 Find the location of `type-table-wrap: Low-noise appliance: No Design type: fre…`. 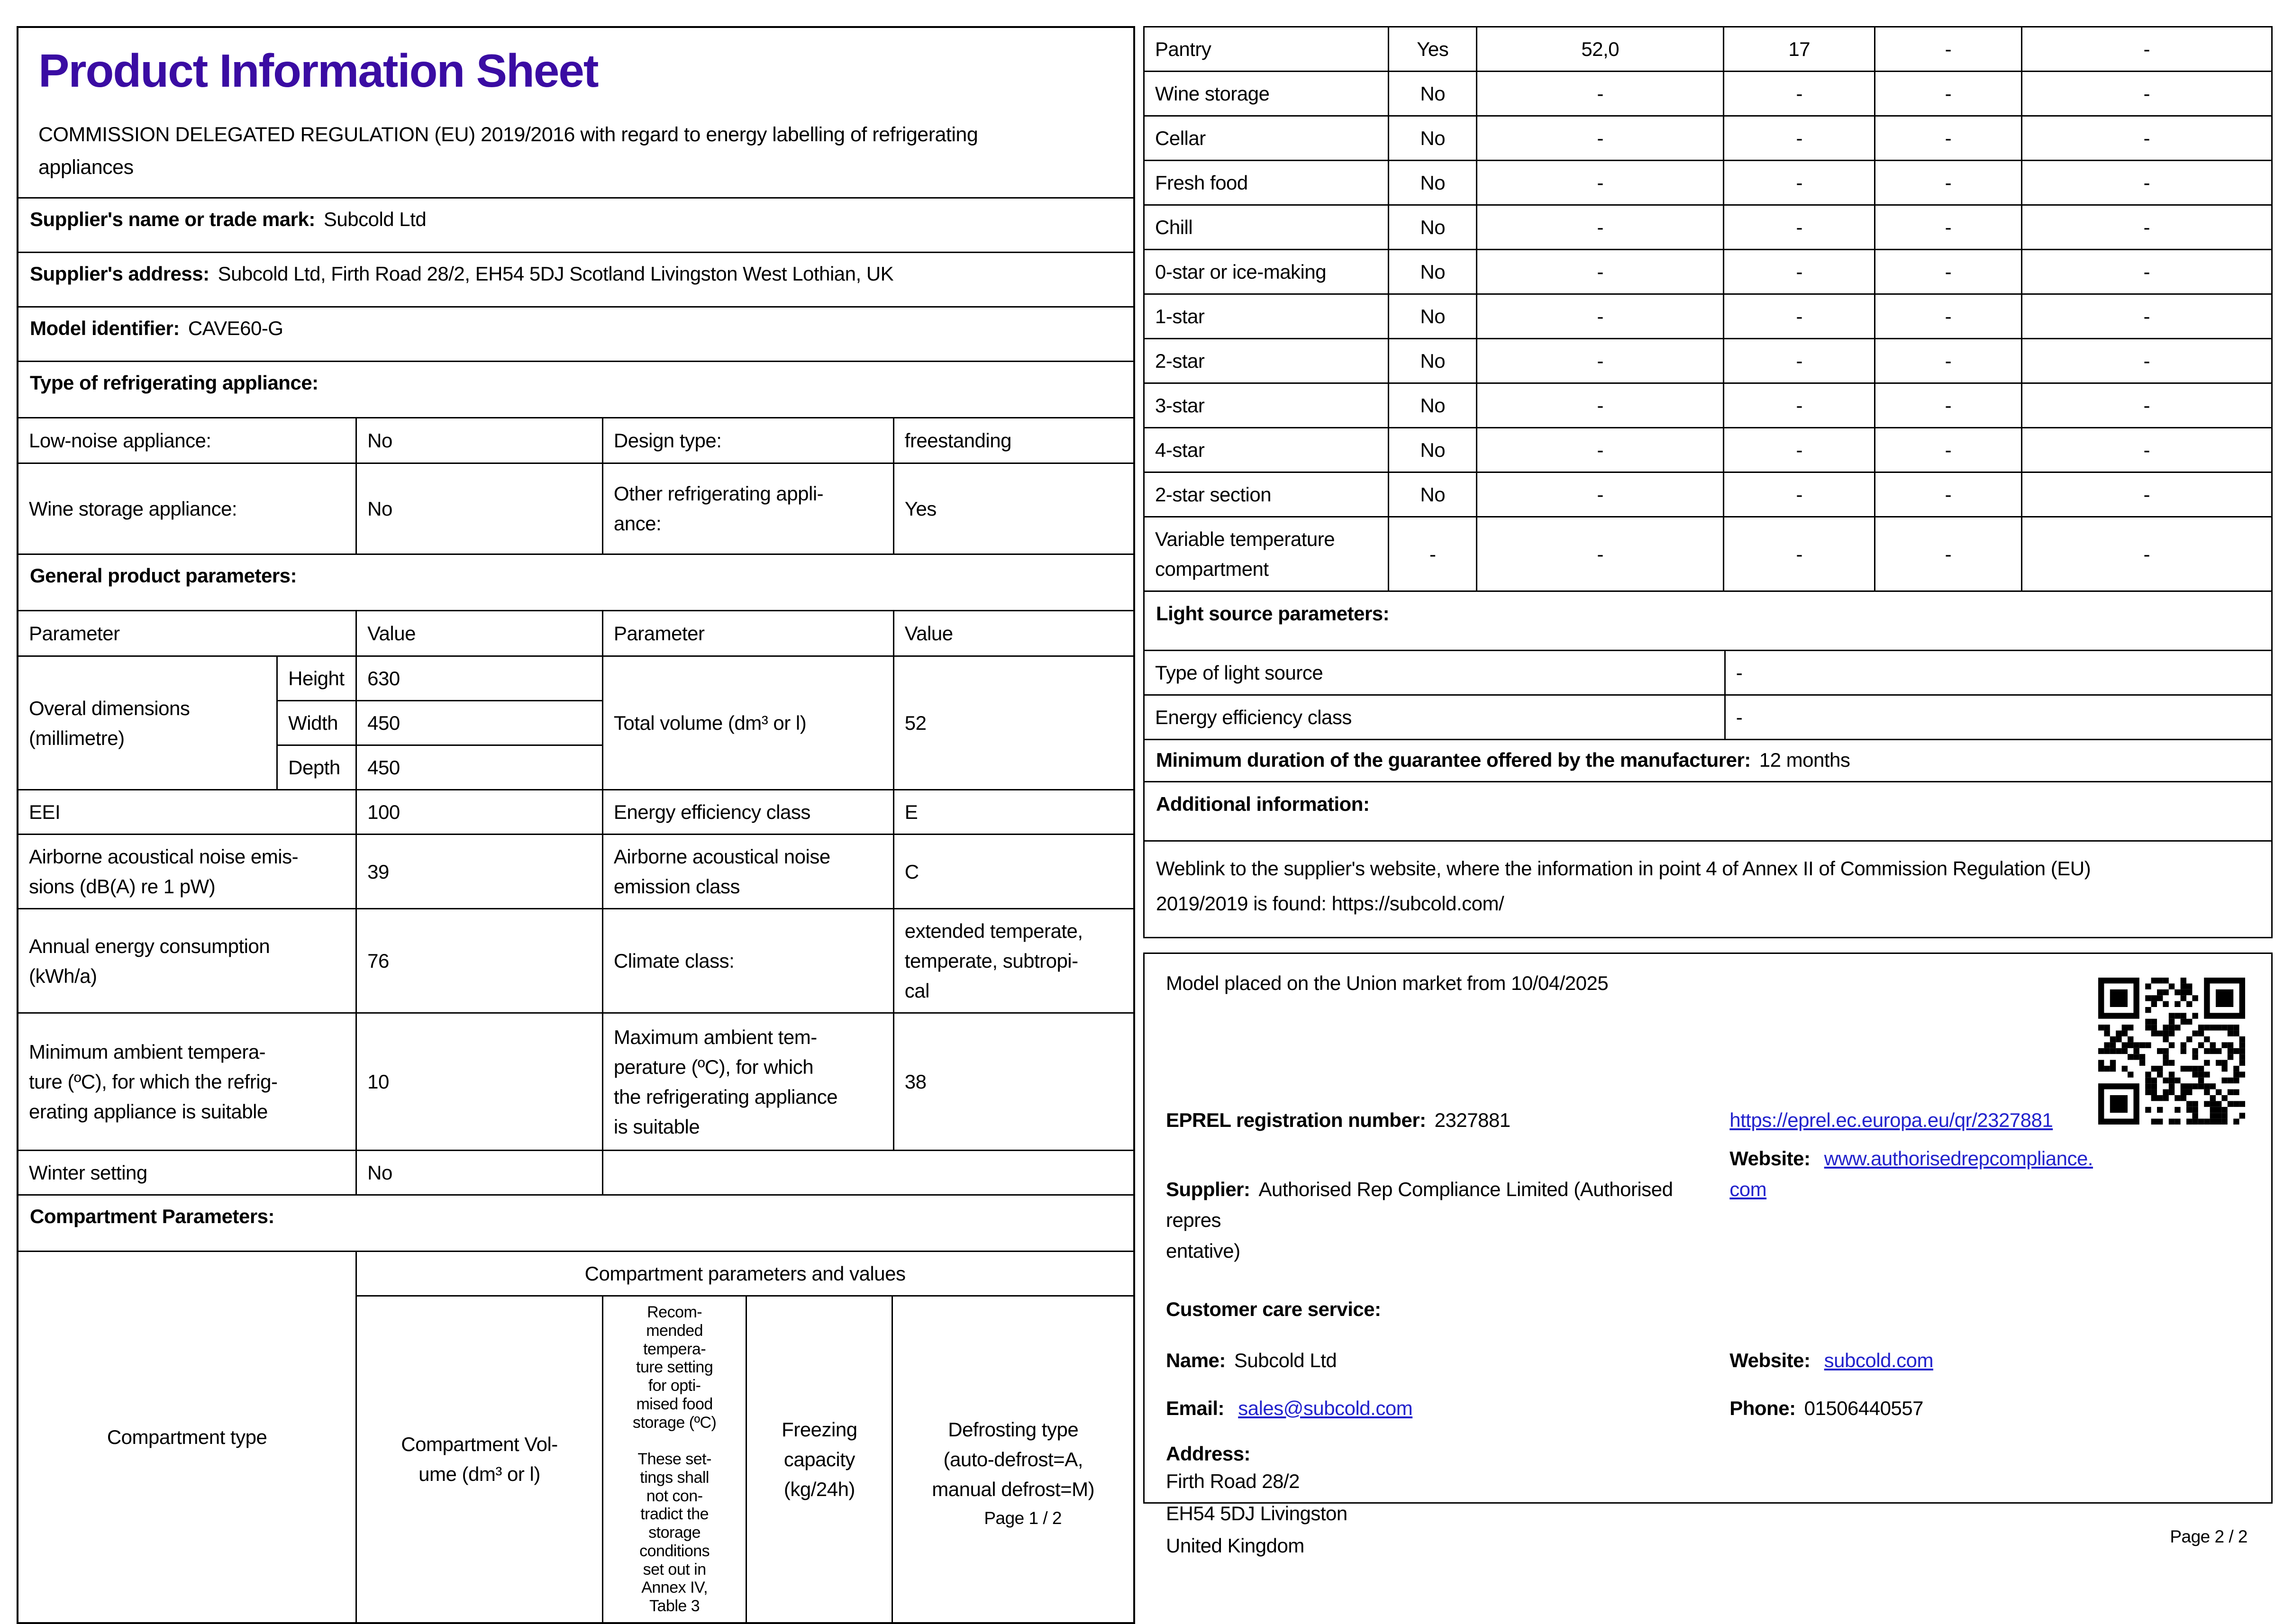

type-table-wrap: Low-noise appliance: No Design type: fre… is located at coordinates (576, 486).